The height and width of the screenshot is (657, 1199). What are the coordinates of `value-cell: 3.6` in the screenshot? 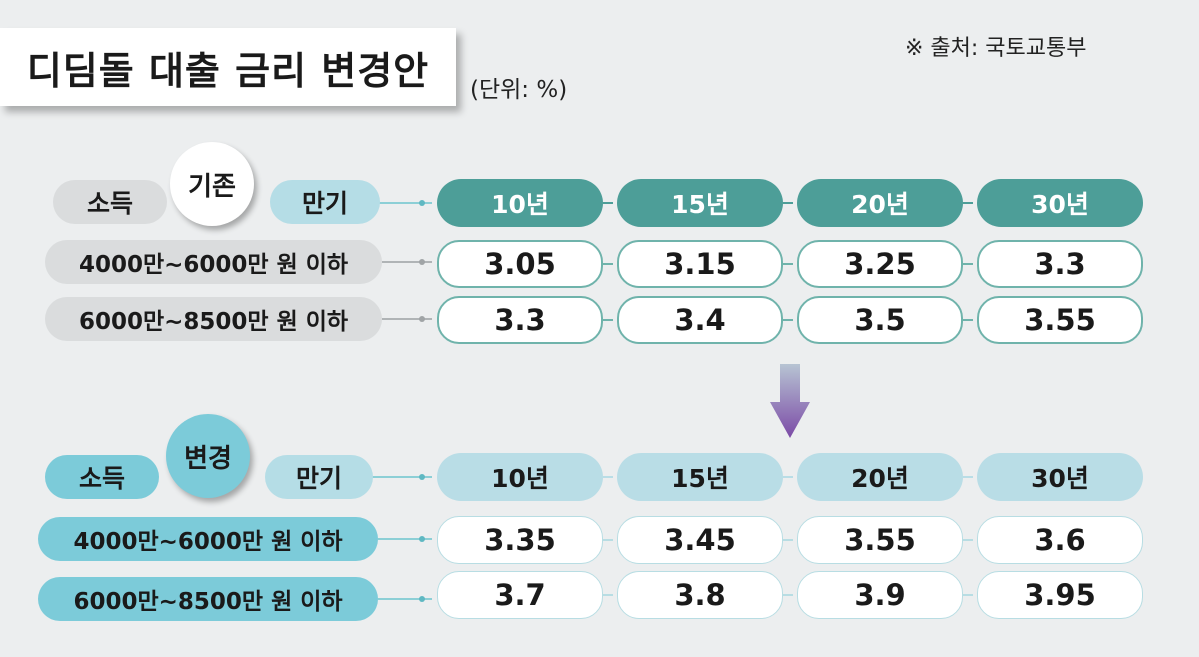 It's located at (1060, 540).